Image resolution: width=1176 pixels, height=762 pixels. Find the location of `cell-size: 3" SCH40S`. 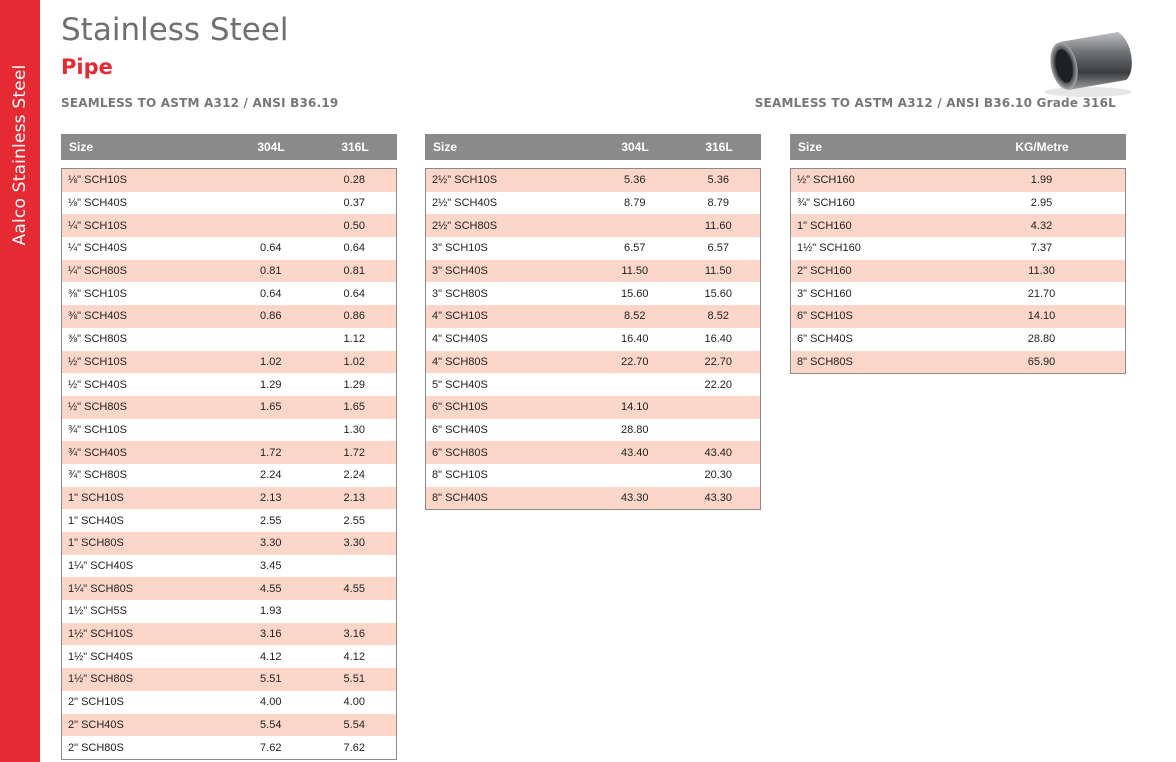

cell-size: 3" SCH40S is located at coordinates (460, 271).